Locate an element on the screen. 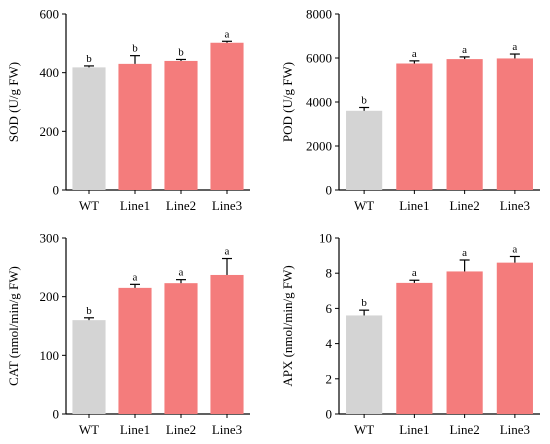 The image size is (550, 444). y-tick-label: 8000 is located at coordinates (319, 14).